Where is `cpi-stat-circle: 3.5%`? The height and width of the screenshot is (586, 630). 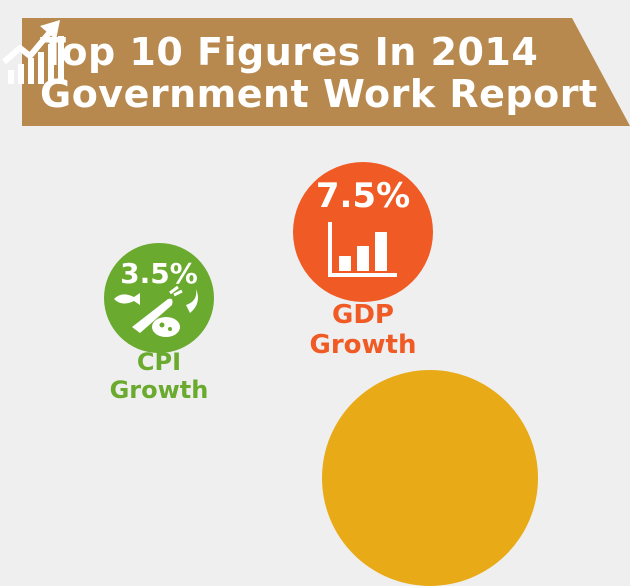 cpi-stat-circle: 3.5% is located at coordinates (159, 298).